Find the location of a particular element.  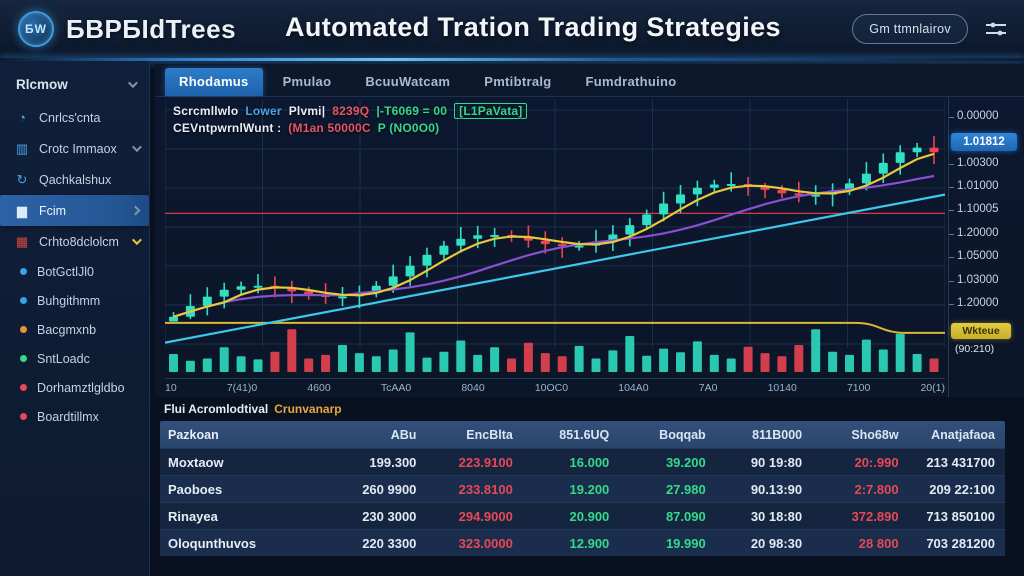

sidebar-item-label: Buhgithmm is located at coordinates (69, 300).